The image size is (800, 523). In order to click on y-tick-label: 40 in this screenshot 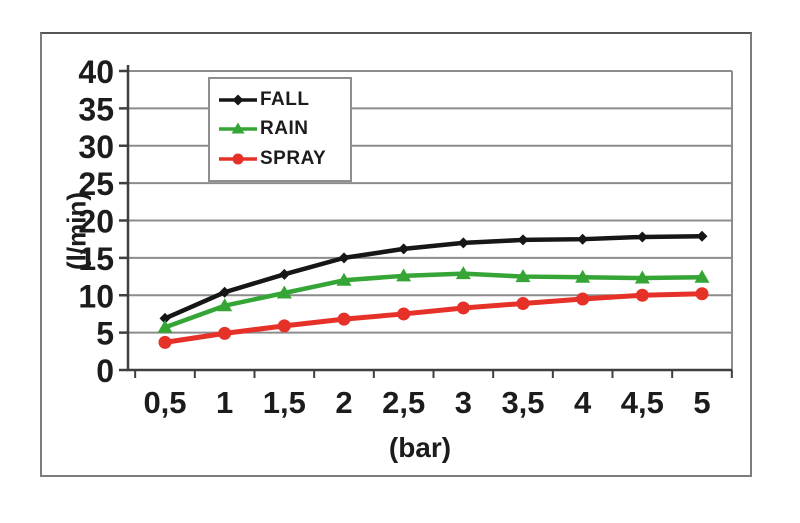, I will do `click(96, 72)`.